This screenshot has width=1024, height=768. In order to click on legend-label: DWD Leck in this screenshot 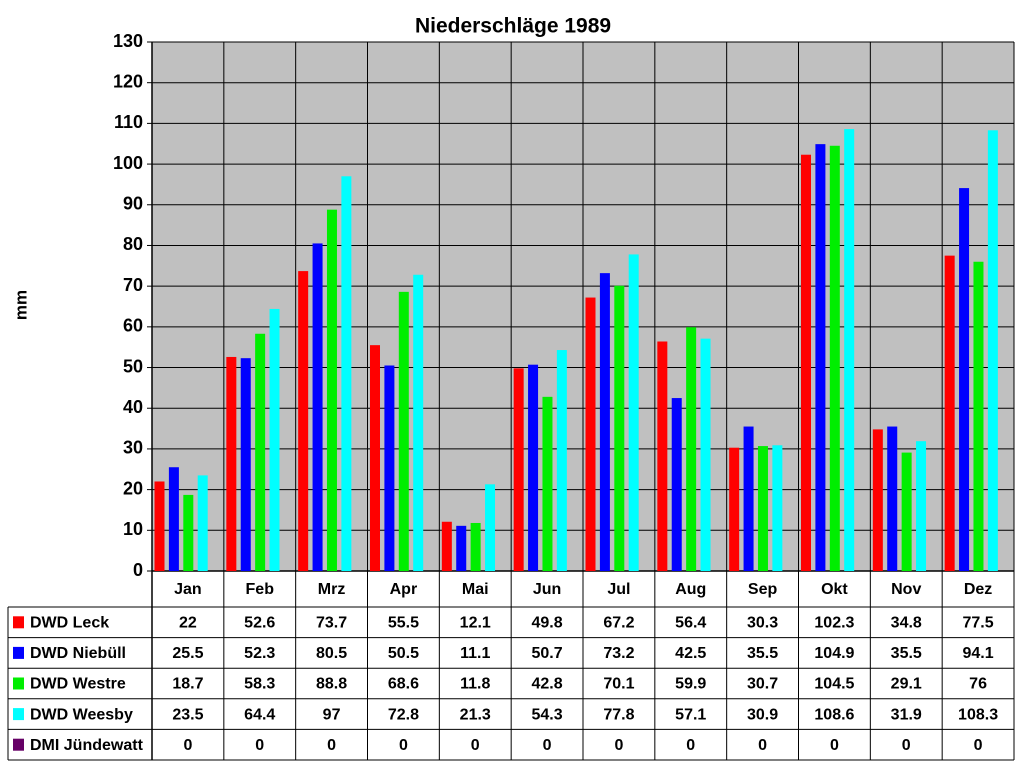, I will do `click(69, 623)`.